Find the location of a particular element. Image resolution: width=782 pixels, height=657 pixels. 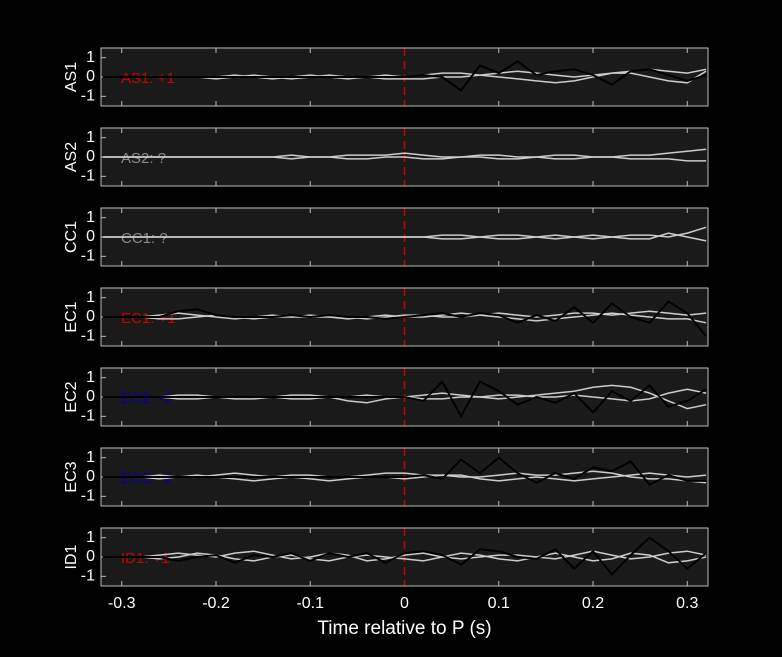

x-tick-label: -0.1 is located at coordinates (310, 603).